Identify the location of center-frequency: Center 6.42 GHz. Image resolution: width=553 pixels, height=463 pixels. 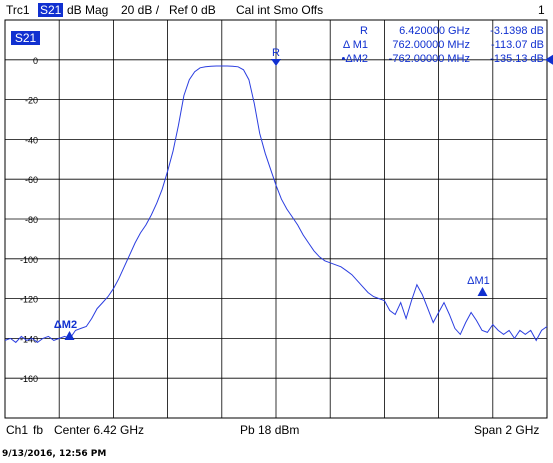
(99, 430).